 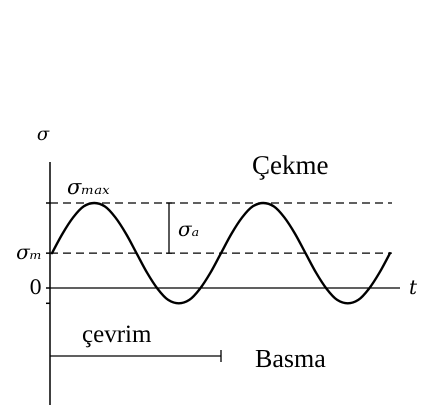 What do you see at coordinates (290, 165) in the screenshot?
I see `text: Çekme` at bounding box center [290, 165].